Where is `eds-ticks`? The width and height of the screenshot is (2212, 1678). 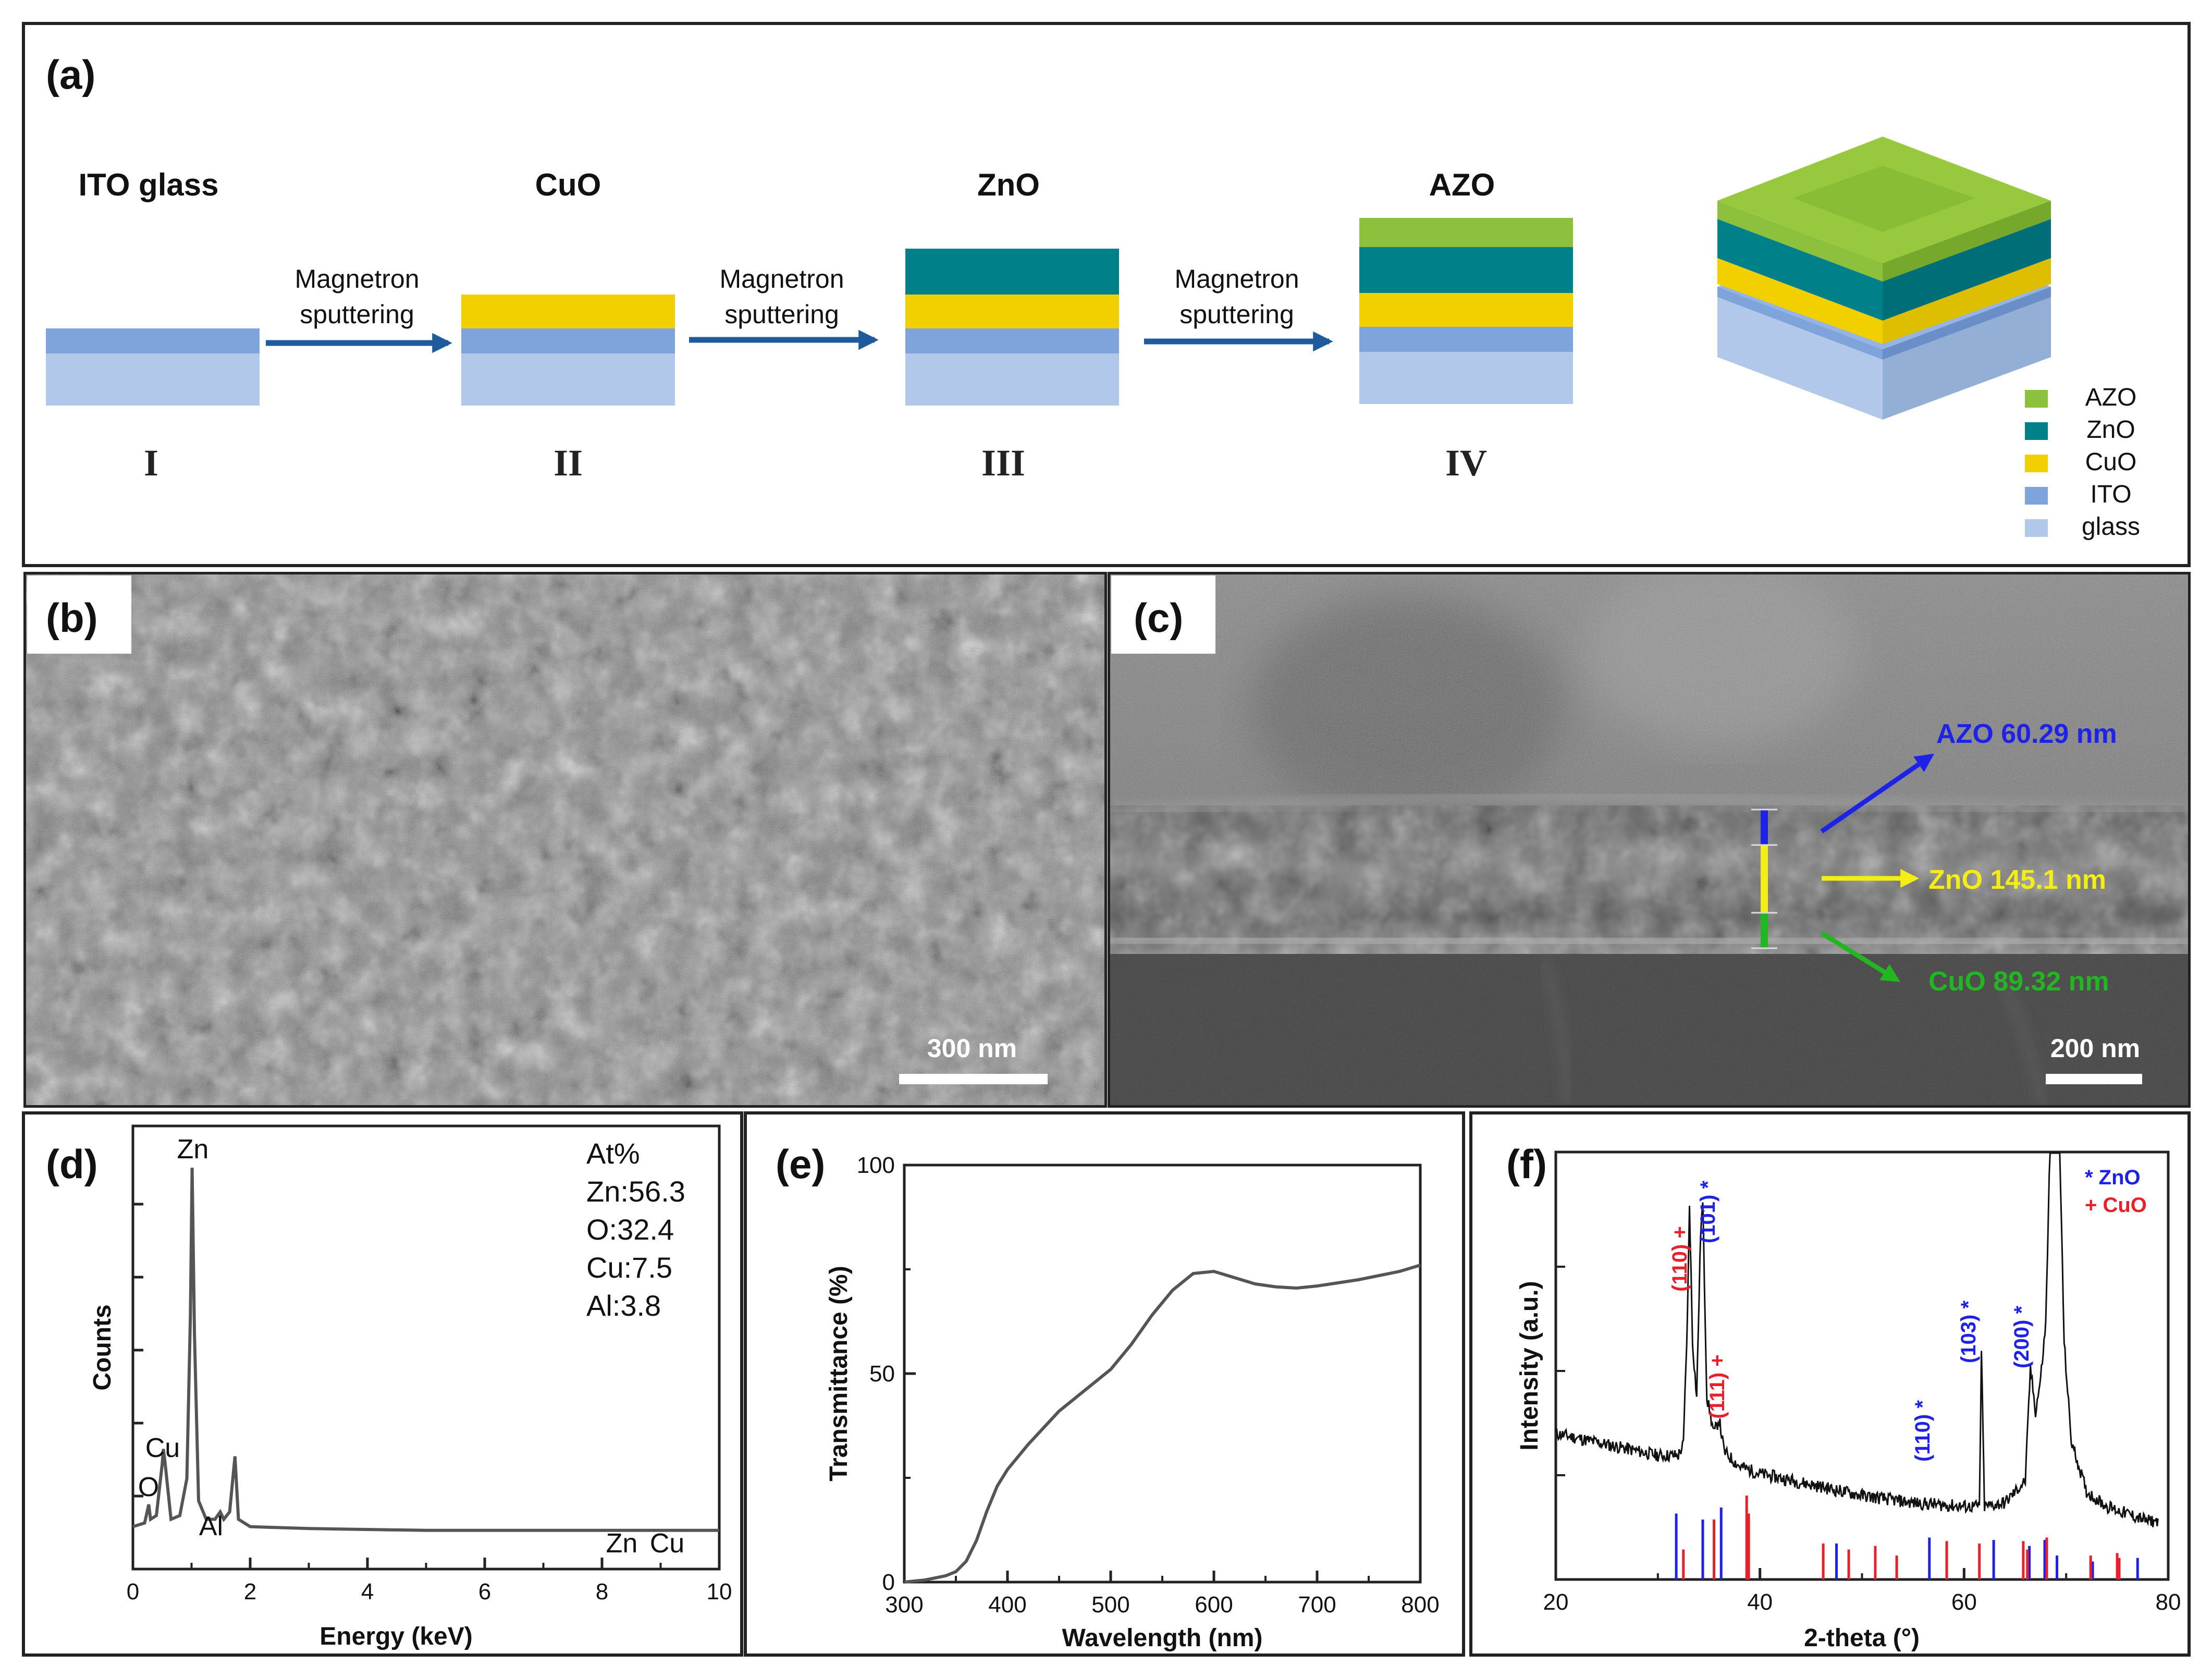 eds-ticks is located at coordinates (426, 1386).